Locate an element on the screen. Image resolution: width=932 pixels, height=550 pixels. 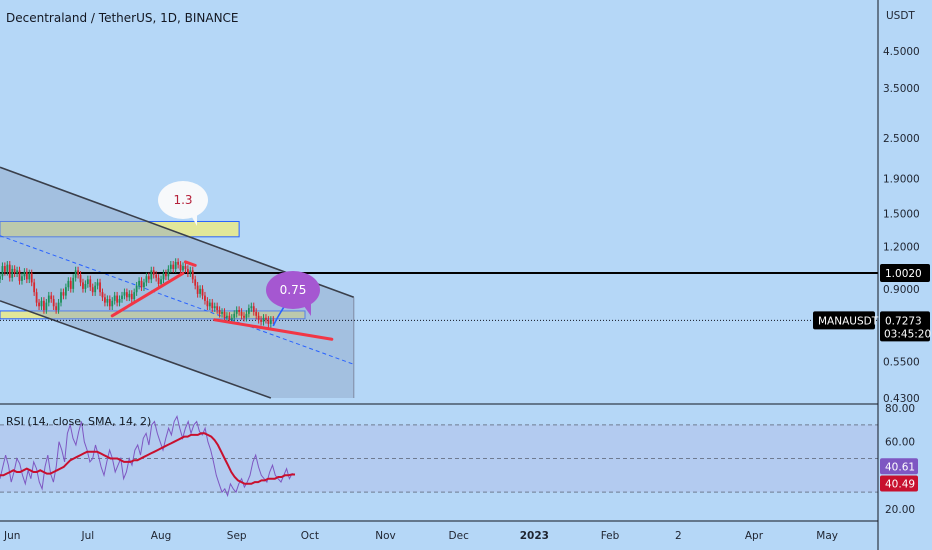
current-price-tag is located at coordinates (905, 326).